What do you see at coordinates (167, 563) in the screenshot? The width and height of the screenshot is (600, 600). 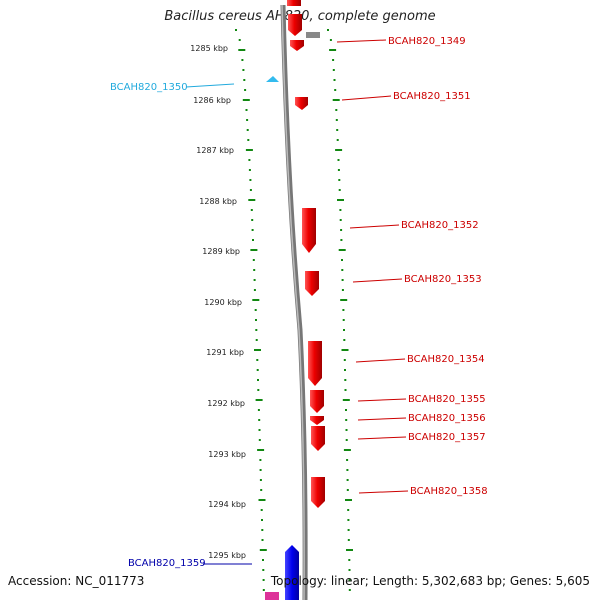 I see `gene-label: BCAH820_1359` at bounding box center [167, 563].